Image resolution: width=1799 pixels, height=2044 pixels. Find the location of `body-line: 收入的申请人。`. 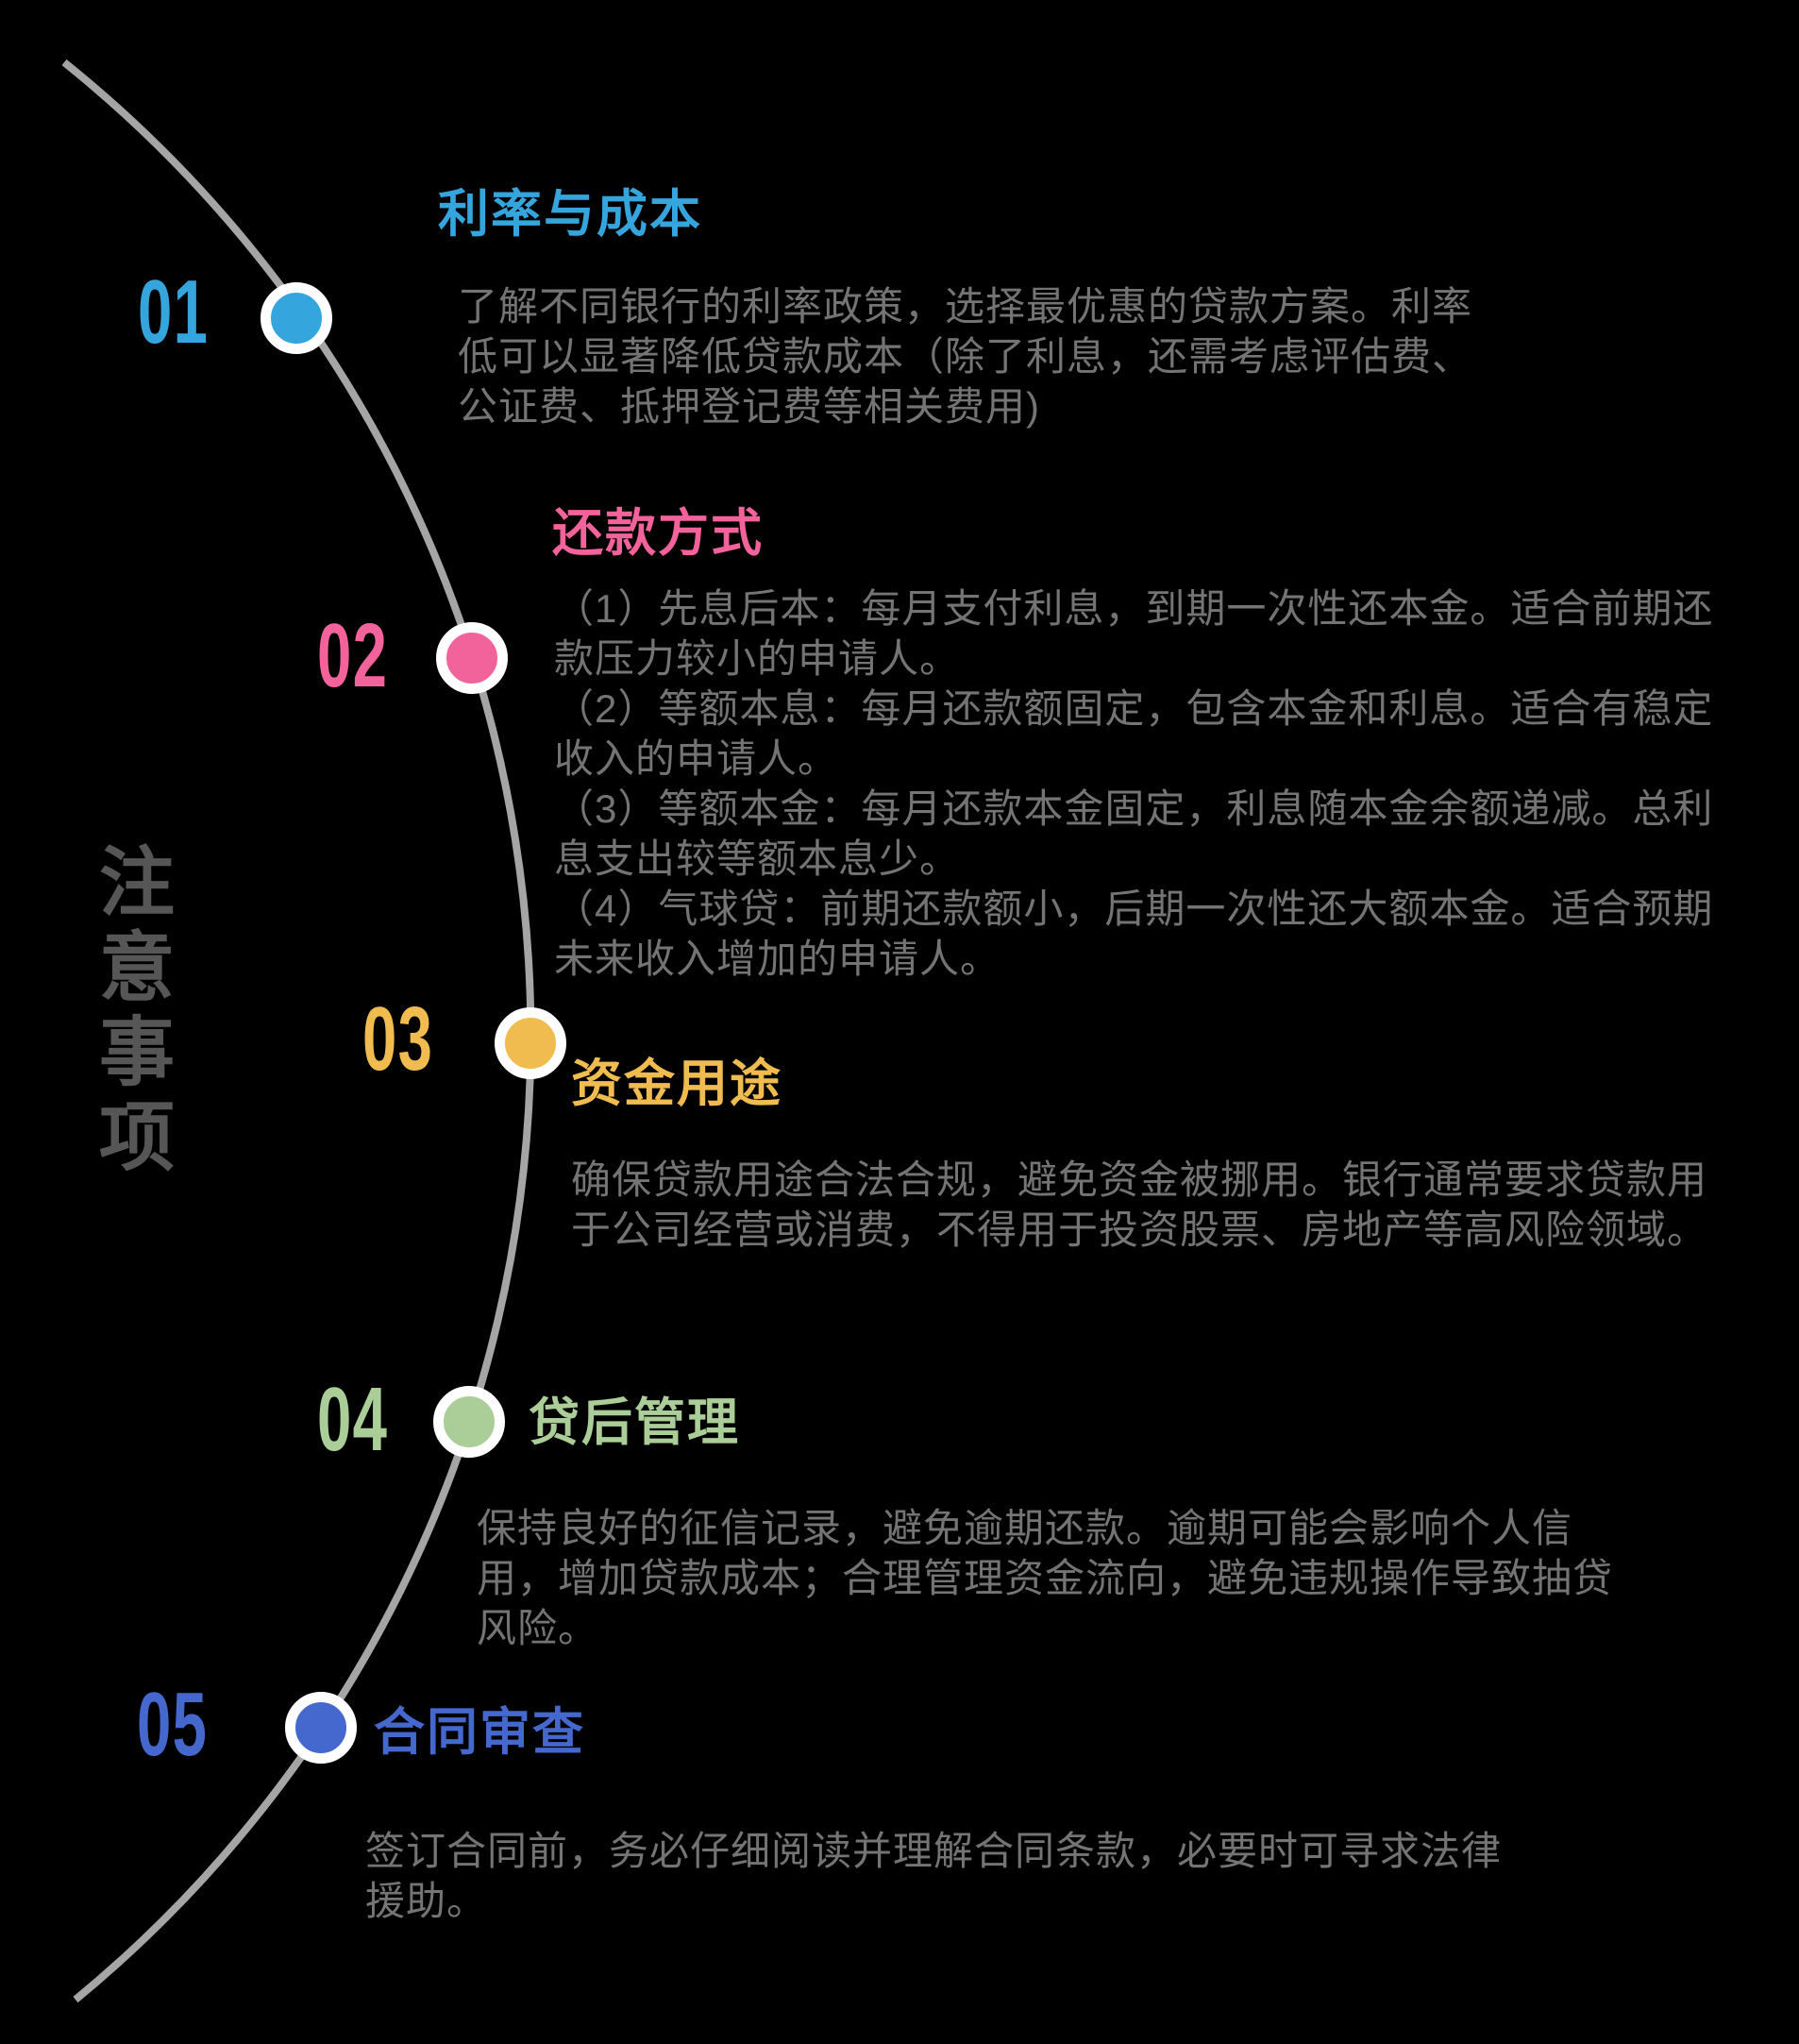

body-line: 收入的申请人。 is located at coordinates (697, 759).